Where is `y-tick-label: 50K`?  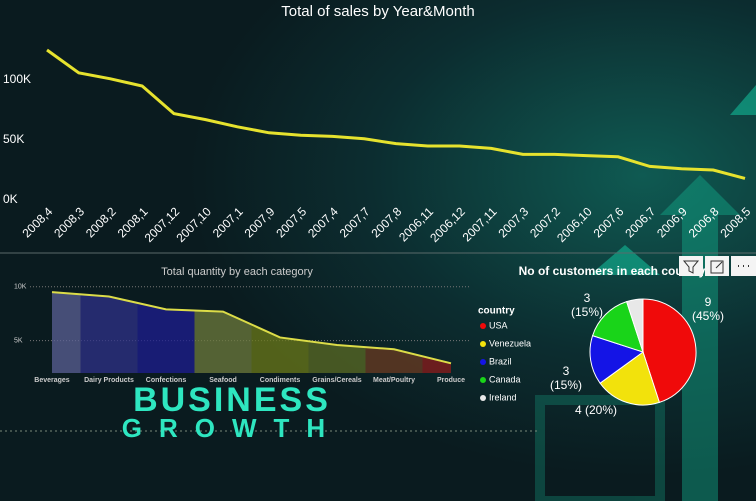 y-tick-label: 50K is located at coordinates (13, 139).